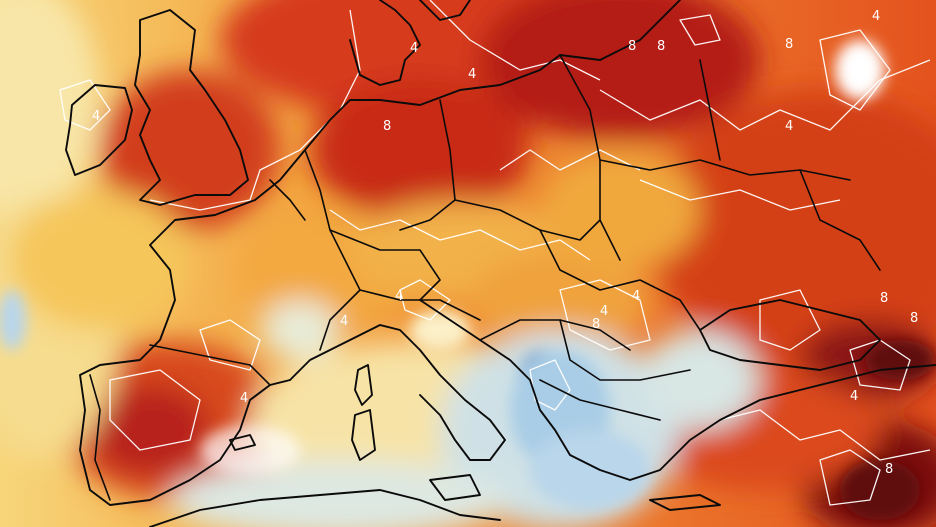 Image resolution: width=936 pixels, height=527 pixels. I want to click on north-africa-coast, so click(325, 508).